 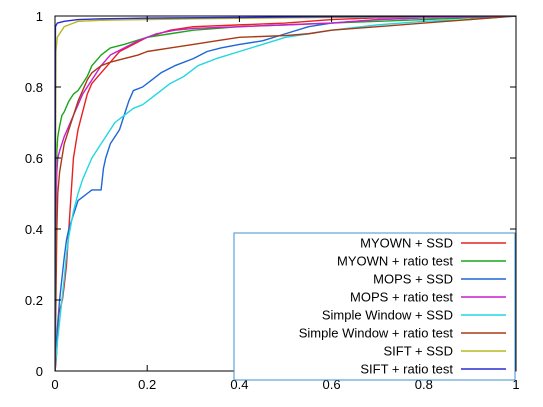 What do you see at coordinates (424, 384) in the screenshot?
I see `x-tick-label: 0.8` at bounding box center [424, 384].